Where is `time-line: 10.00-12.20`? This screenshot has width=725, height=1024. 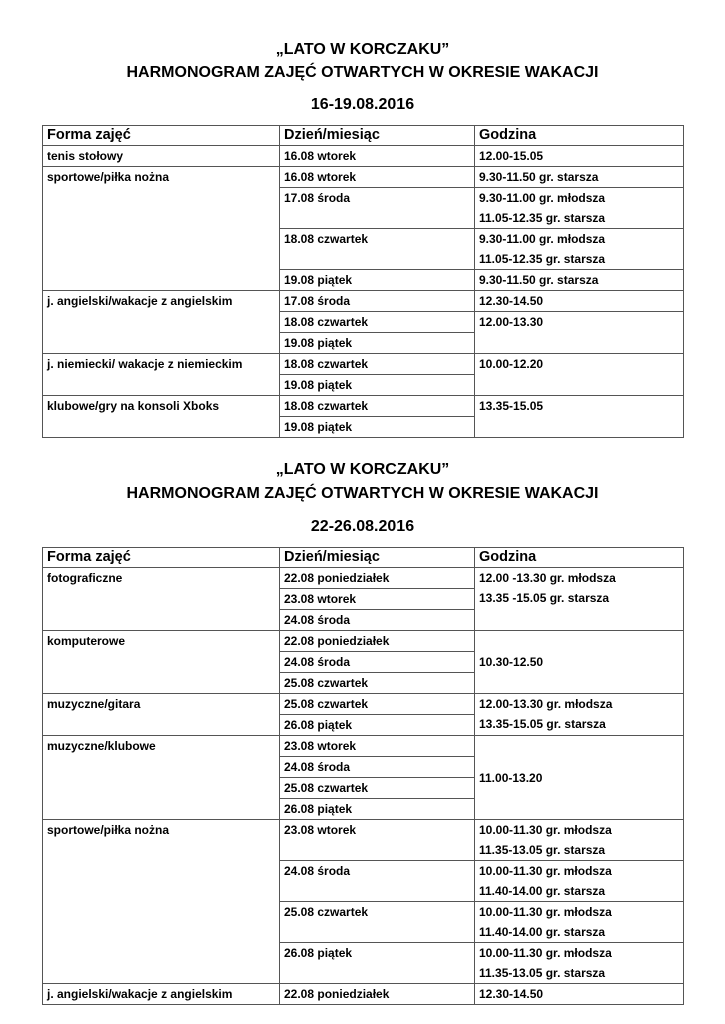 time-line: 10.00-12.20 is located at coordinates (511, 364).